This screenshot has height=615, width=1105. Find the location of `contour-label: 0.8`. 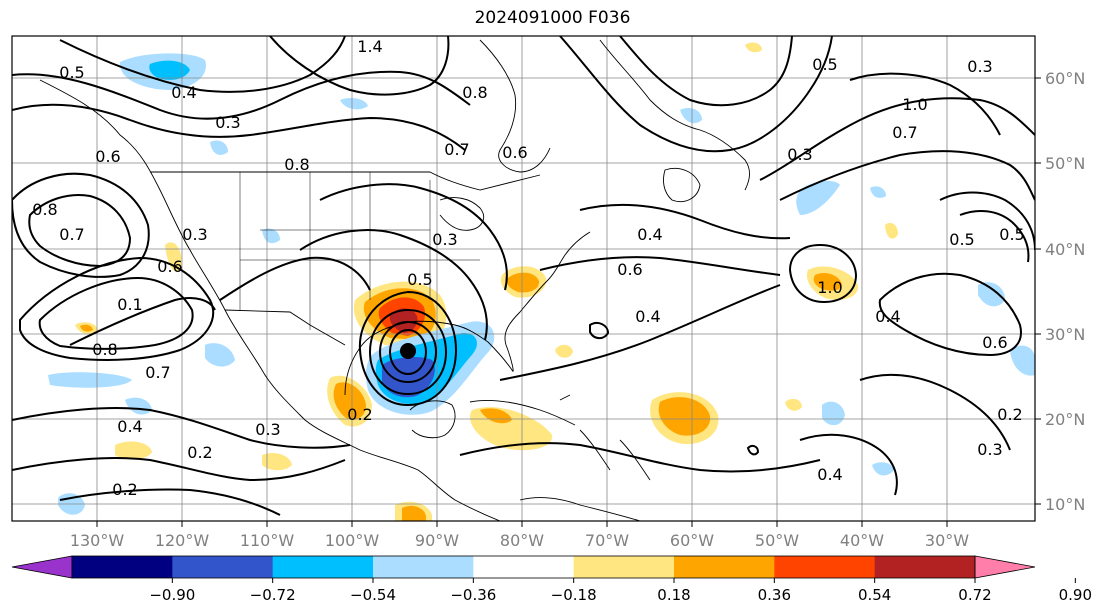

contour-label: 0.8 is located at coordinates (104, 349).